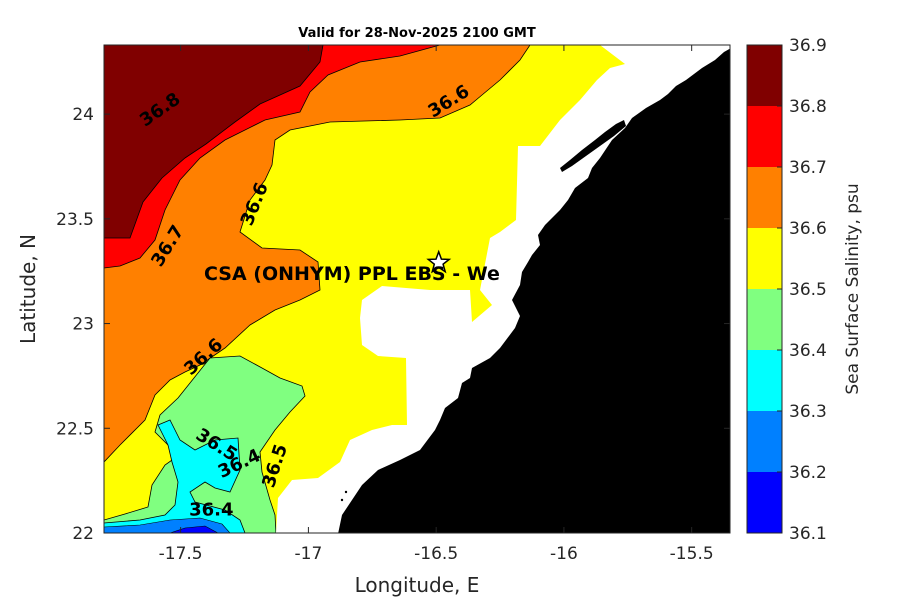 Image resolution: width=900 pixels, height=600 pixels. What do you see at coordinates (175, 476) in the screenshot?
I see `band-36.3-36.4` at bounding box center [175, 476].